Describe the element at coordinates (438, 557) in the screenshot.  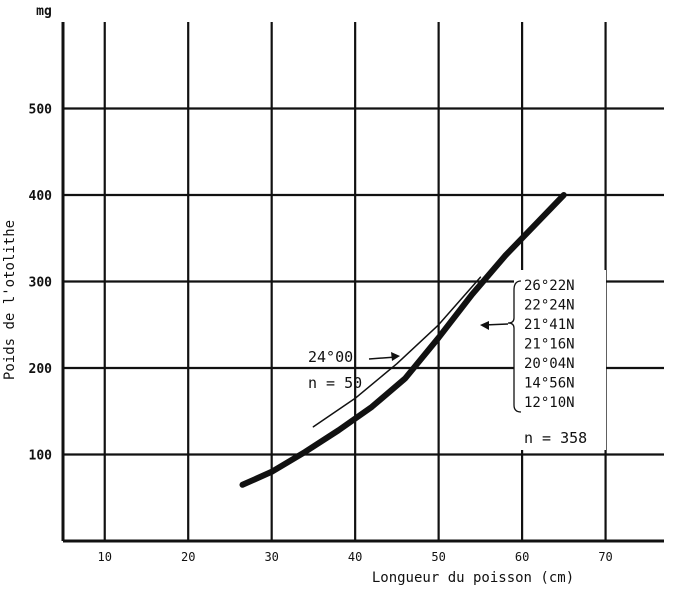
I see `x-tick-label: 50` at that location.